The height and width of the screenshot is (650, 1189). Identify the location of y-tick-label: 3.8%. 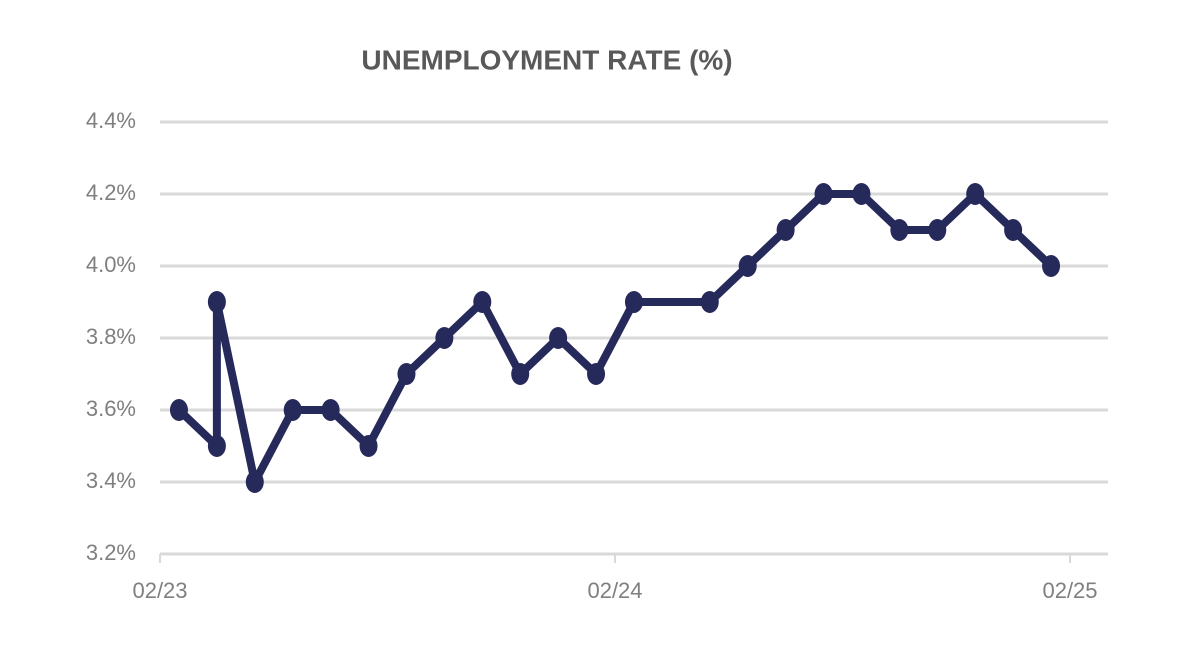
(111, 336).